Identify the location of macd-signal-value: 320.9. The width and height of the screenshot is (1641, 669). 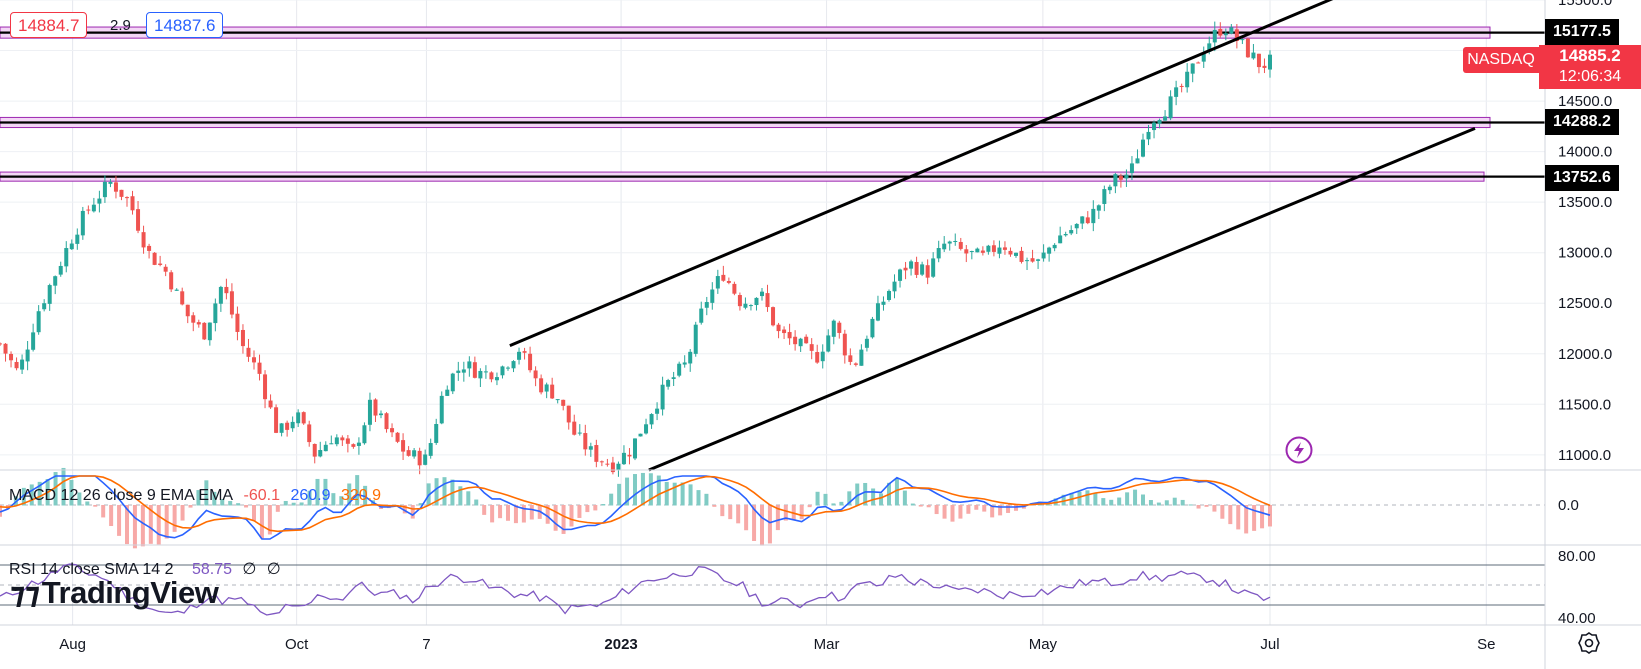
(361, 495).